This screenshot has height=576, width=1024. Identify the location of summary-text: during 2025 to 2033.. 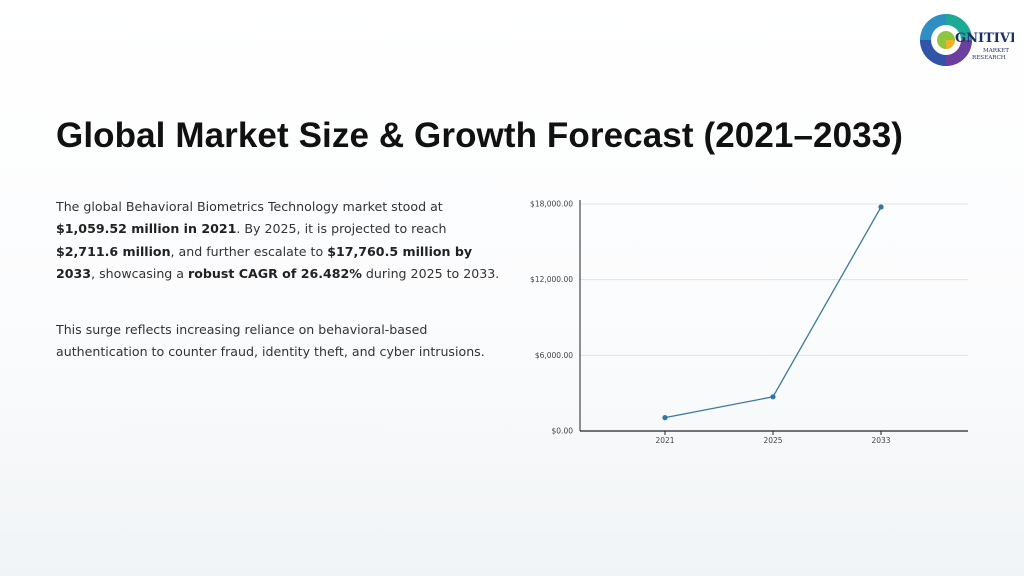
(430, 274).